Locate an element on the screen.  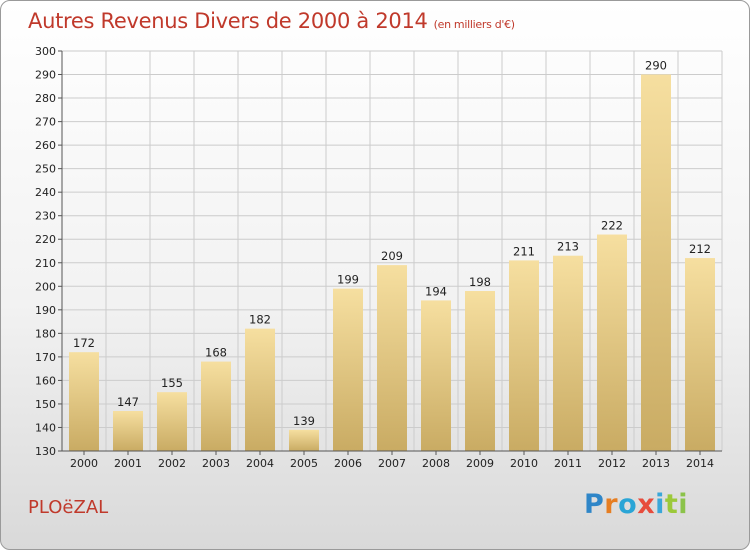
bar-2004 is located at coordinates (260, 389).